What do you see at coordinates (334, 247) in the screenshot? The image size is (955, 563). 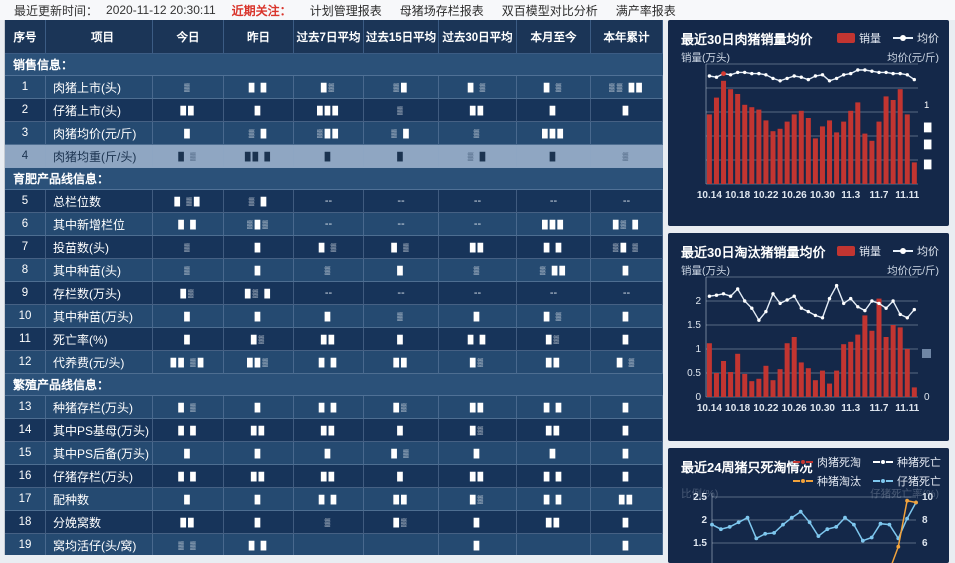 I see `table-row: 7 投苗数(头) ▒ █ █ ▒ █ ▒ ██ █ █ ▒█ ▒` at bounding box center [334, 247].